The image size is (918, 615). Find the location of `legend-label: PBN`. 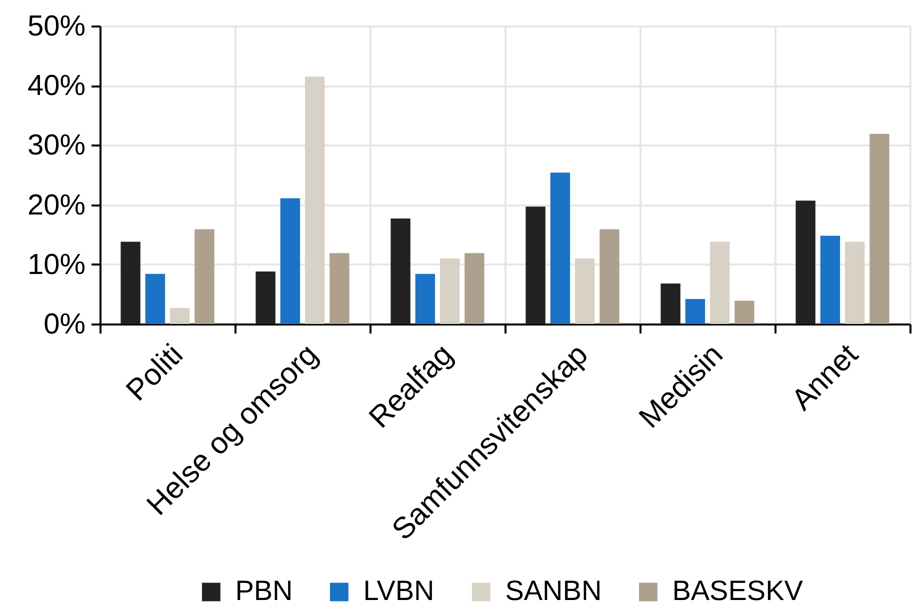

legend-label: PBN is located at coordinates (264, 590).